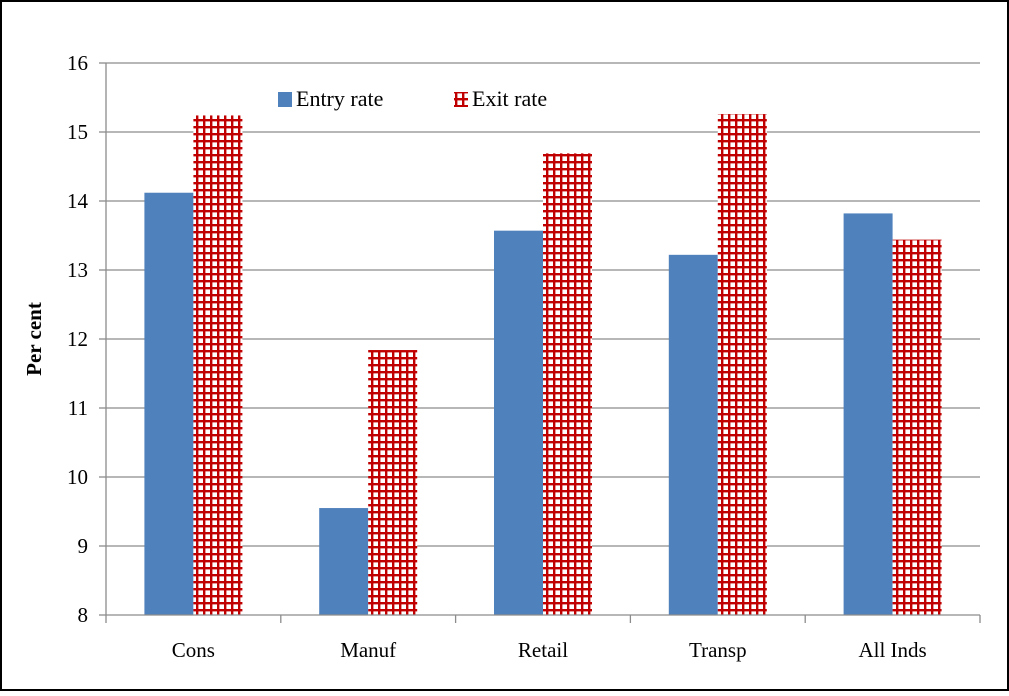  I want to click on y-tick-label: 14, so click(78, 201).